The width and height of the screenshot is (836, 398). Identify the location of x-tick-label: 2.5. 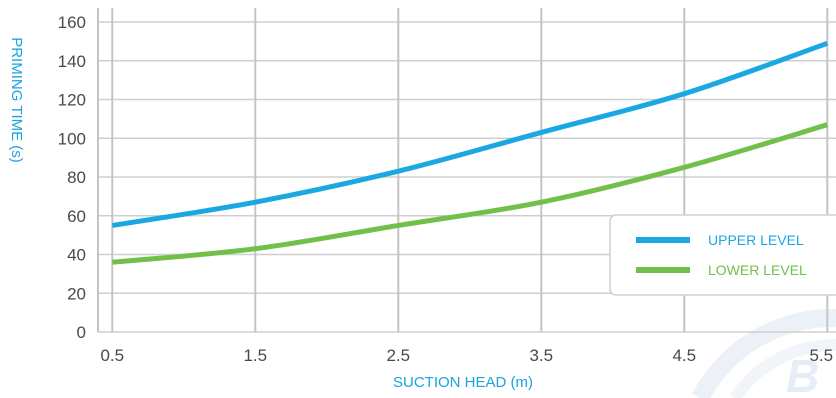
(398, 355).